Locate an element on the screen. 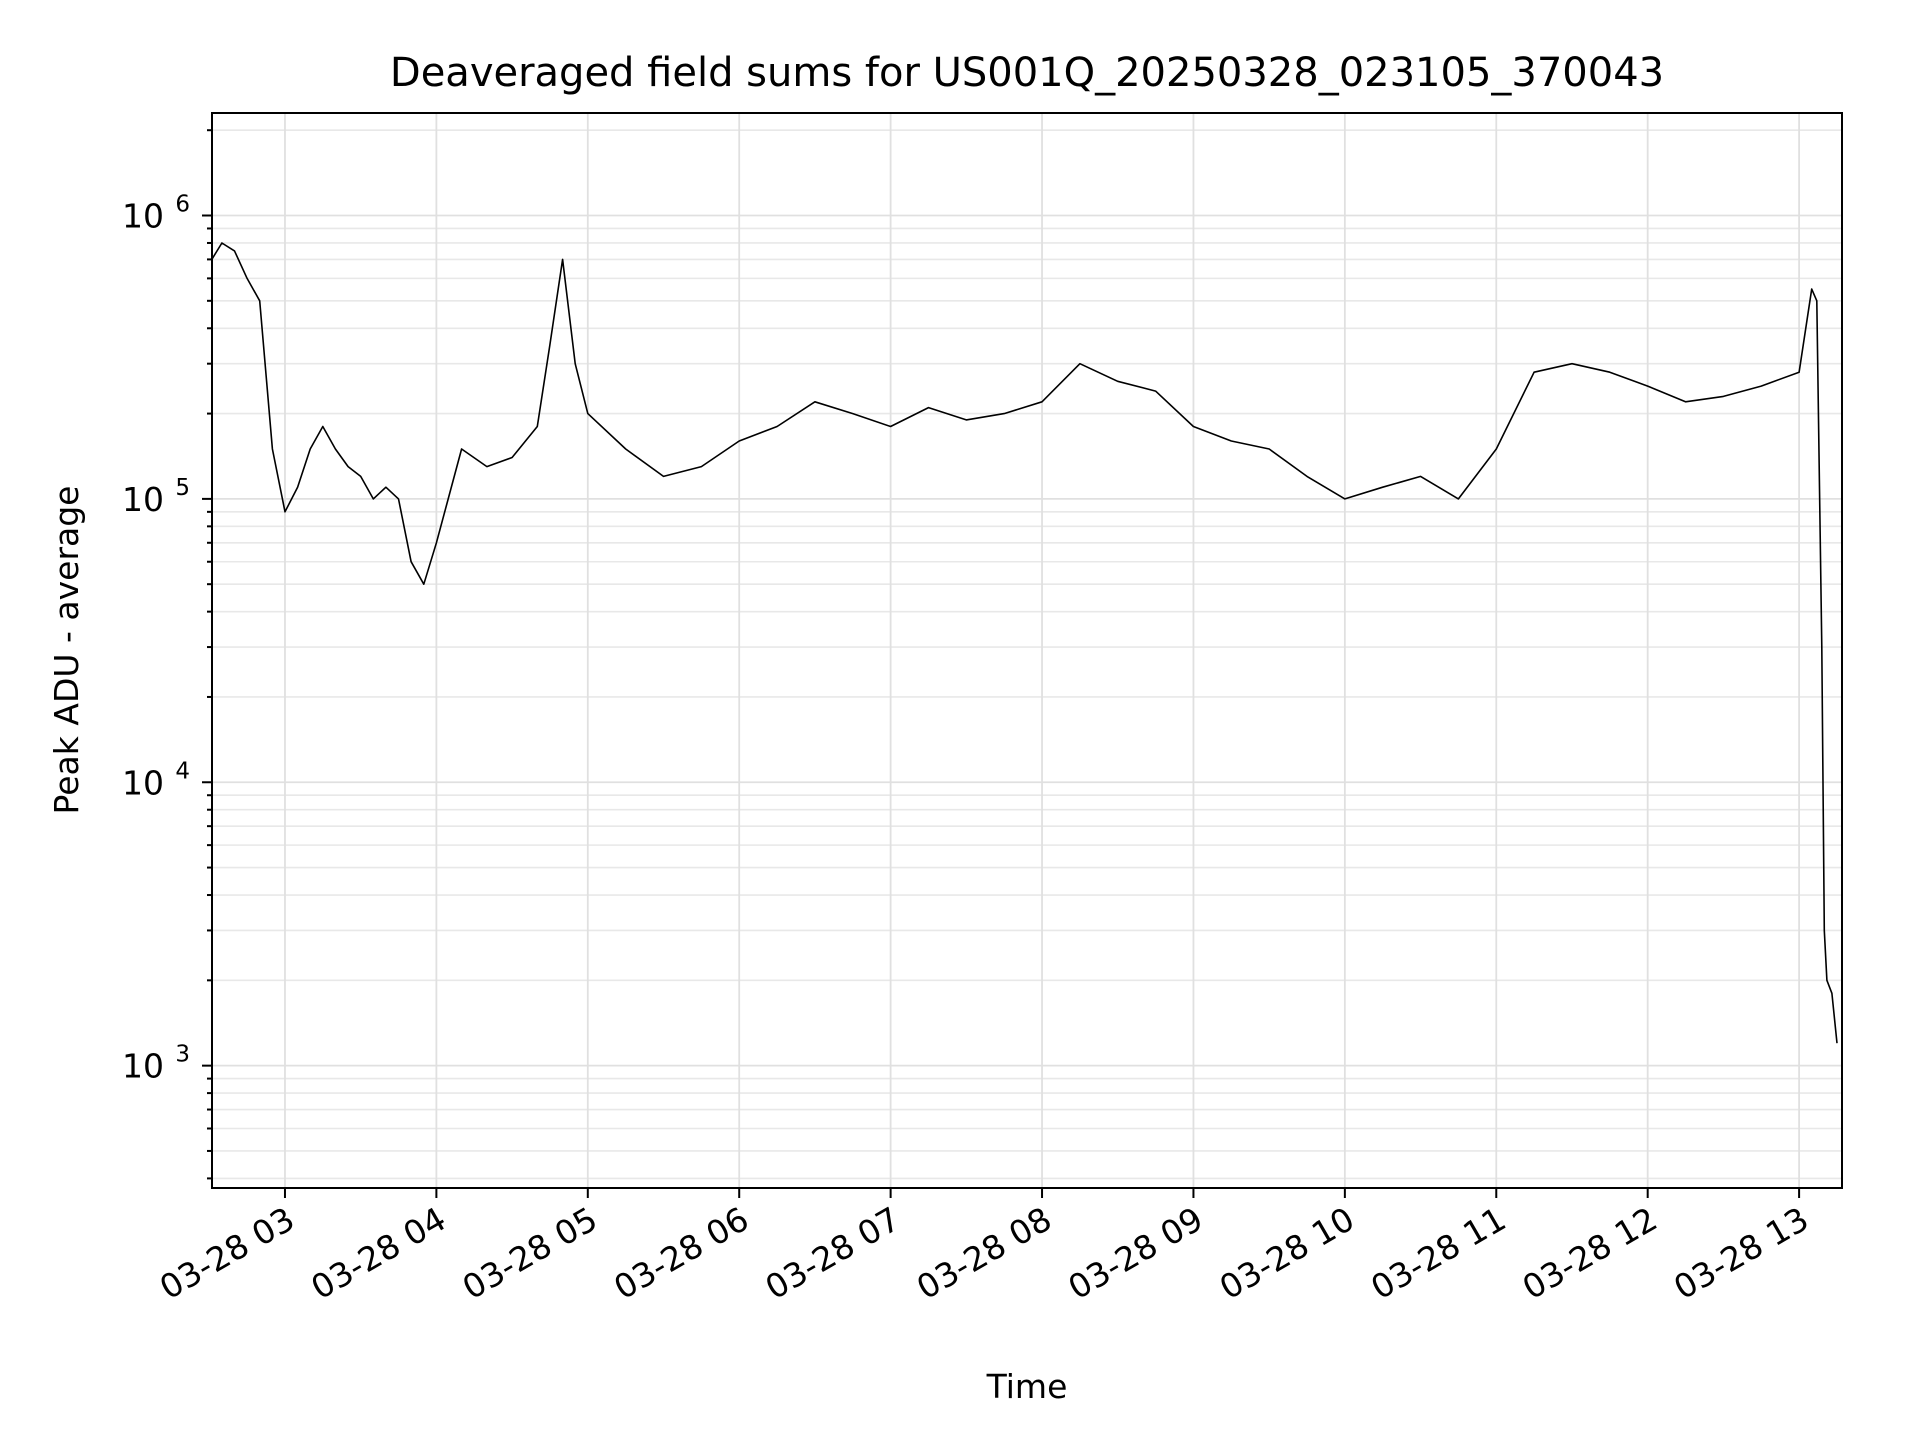 This screenshot has height=1440, width=1920. y-tick-exponent: 3 is located at coordinates (182, 1055).